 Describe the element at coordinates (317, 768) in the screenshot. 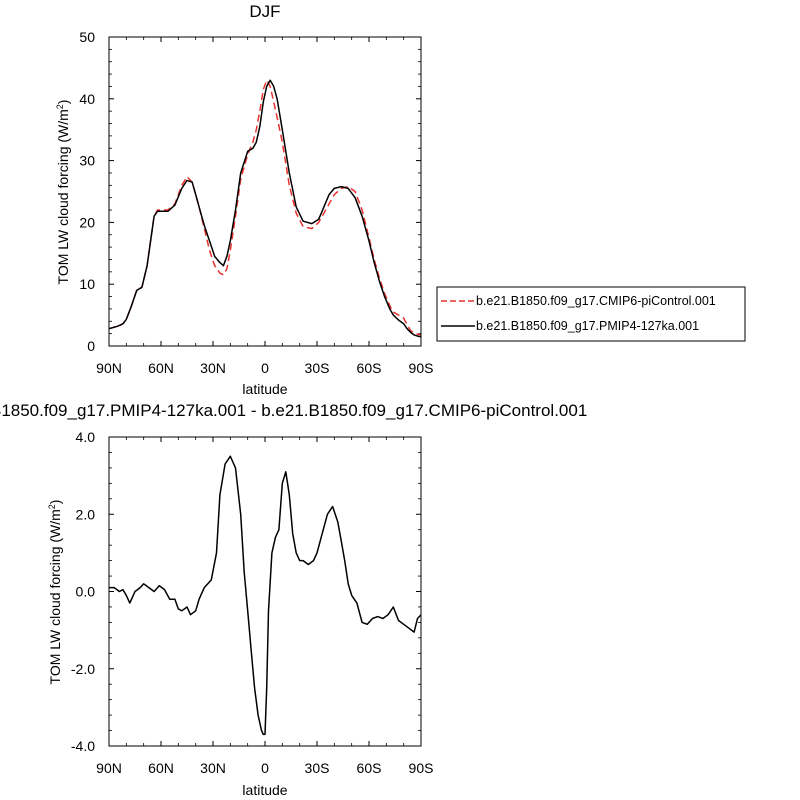

I see `bottom-xtick-label-4: 30S` at that location.